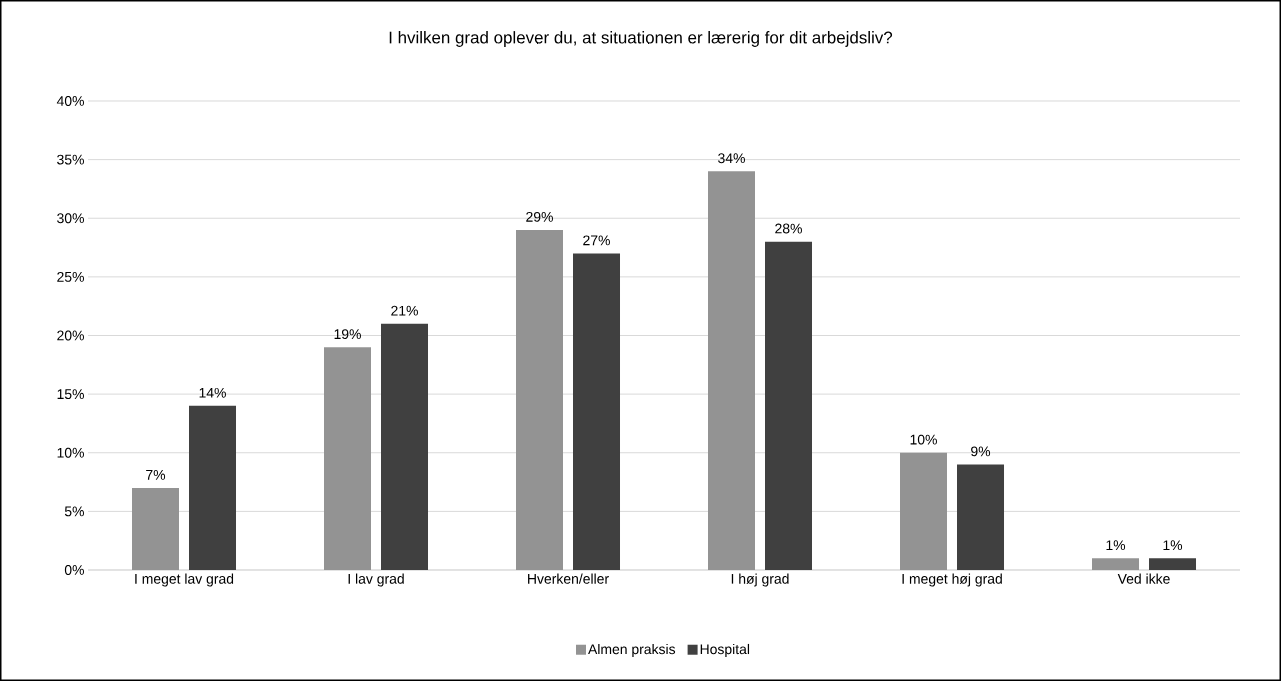 The image size is (1281, 681). I want to click on y-tick-label: 5%, so click(74, 511).